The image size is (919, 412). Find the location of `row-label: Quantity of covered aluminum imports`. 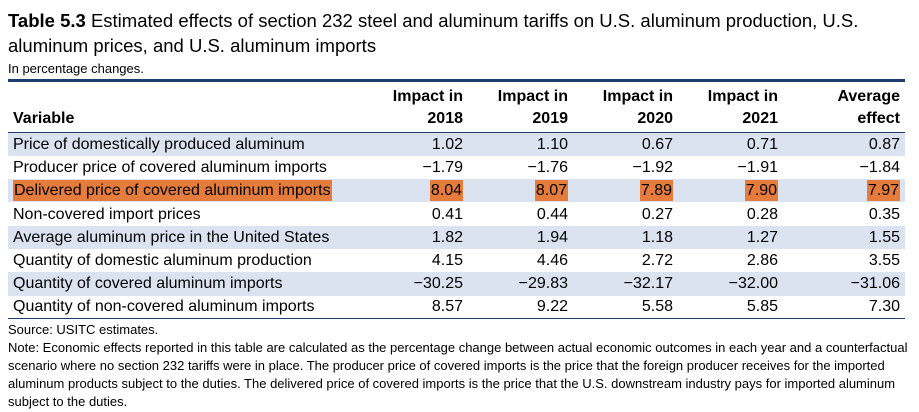

row-label: Quantity of covered aluminum imports is located at coordinates (185, 284).